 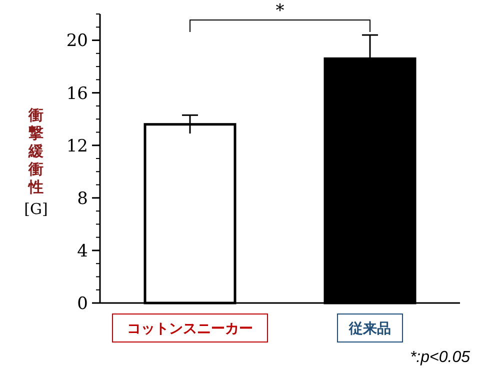 What do you see at coordinates (77, 94) in the screenshot?
I see `y-tick-label: 16` at bounding box center [77, 94].